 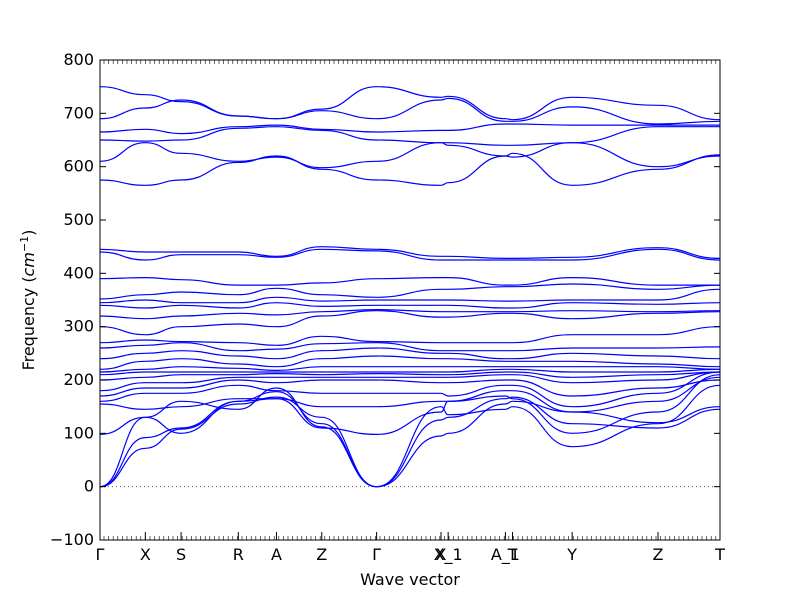 I want to click on y-tick-label: 100, so click(x=78, y=432).